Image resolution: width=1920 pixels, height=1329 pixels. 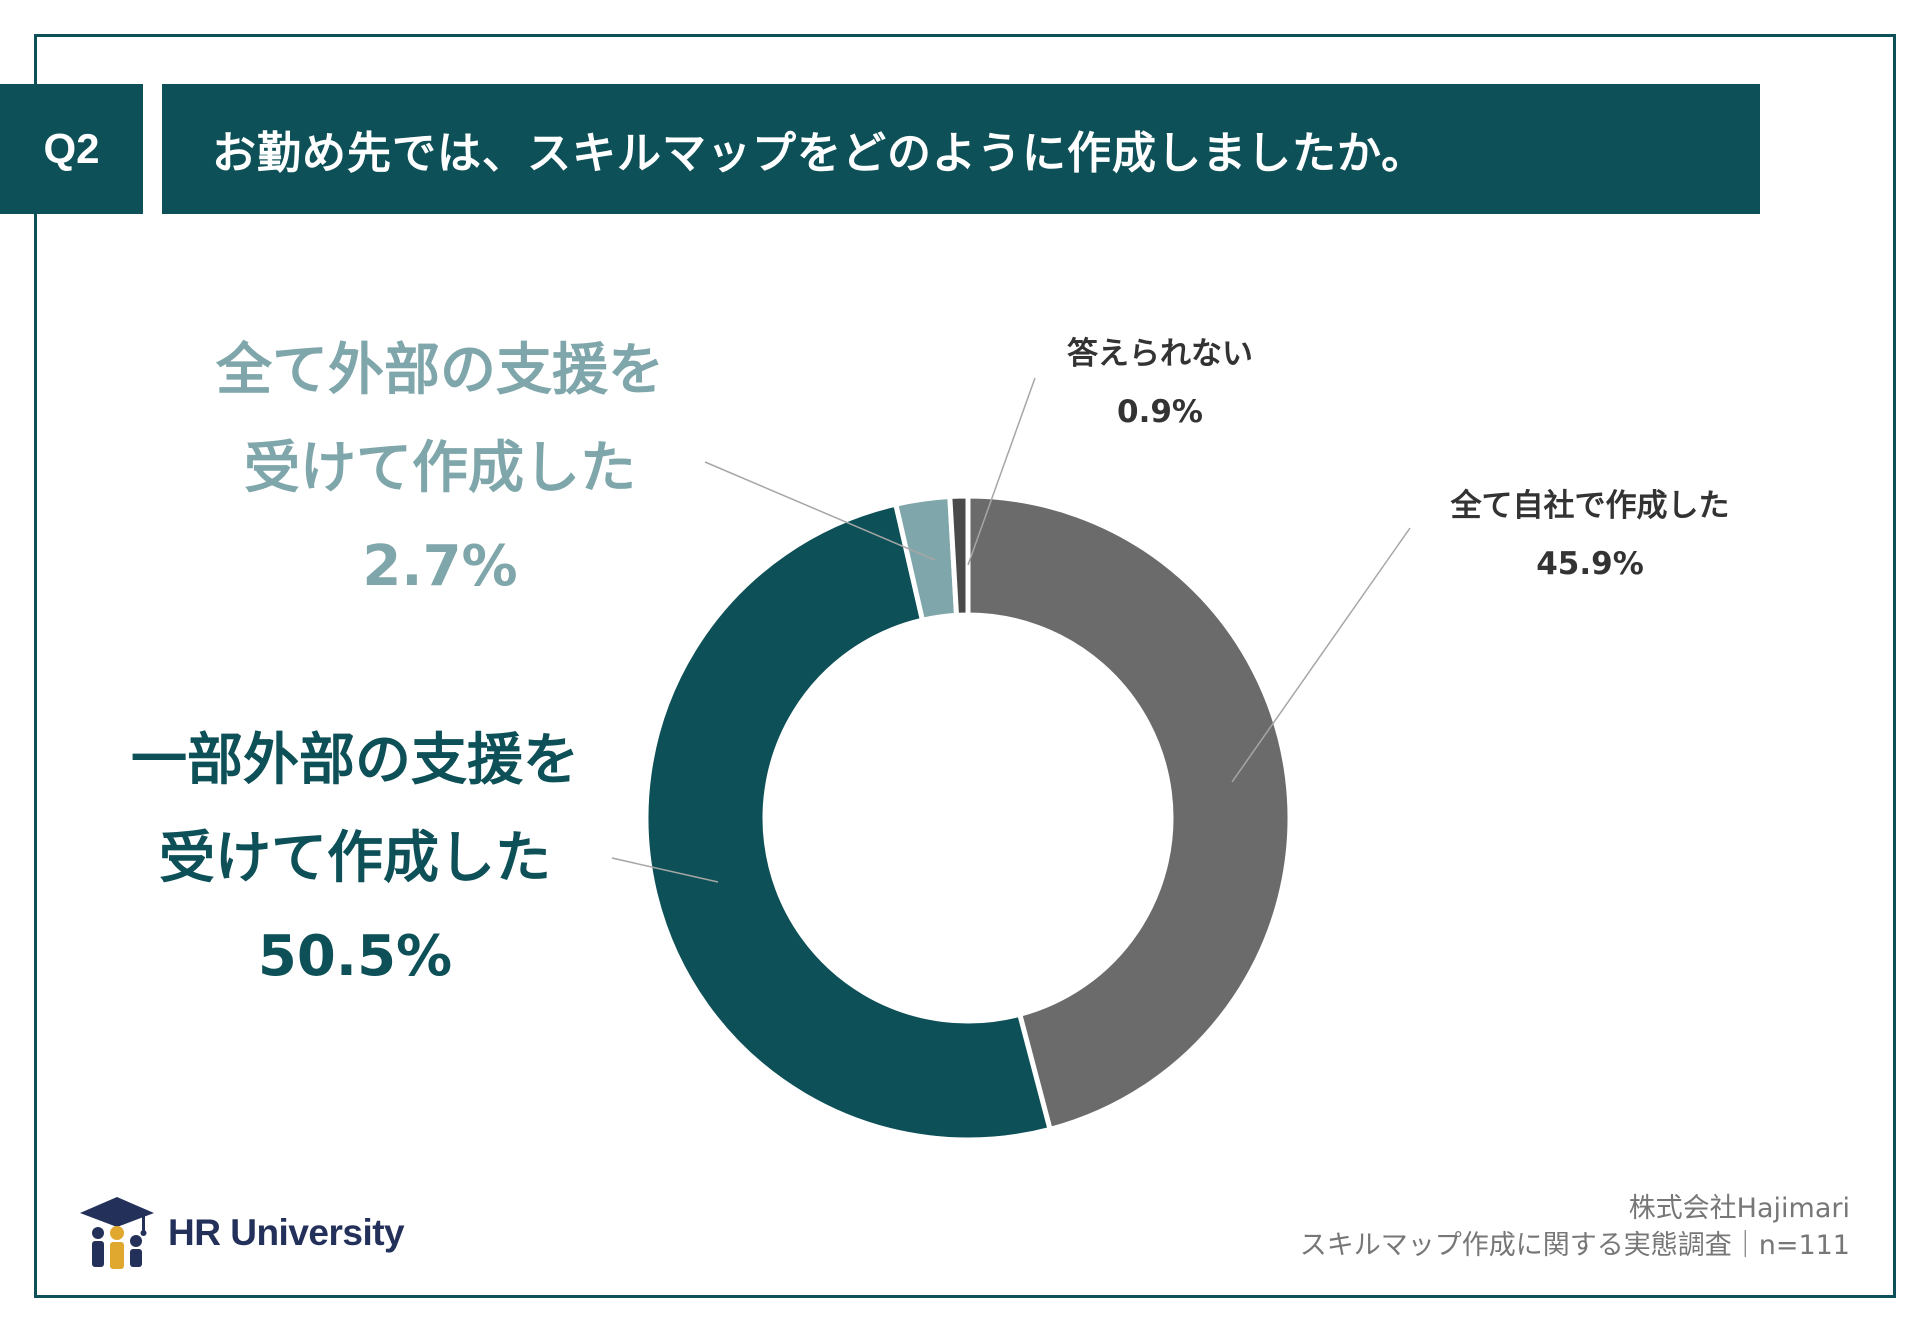 I want to click on slice-cannot-answer, so click(x=959, y=555).